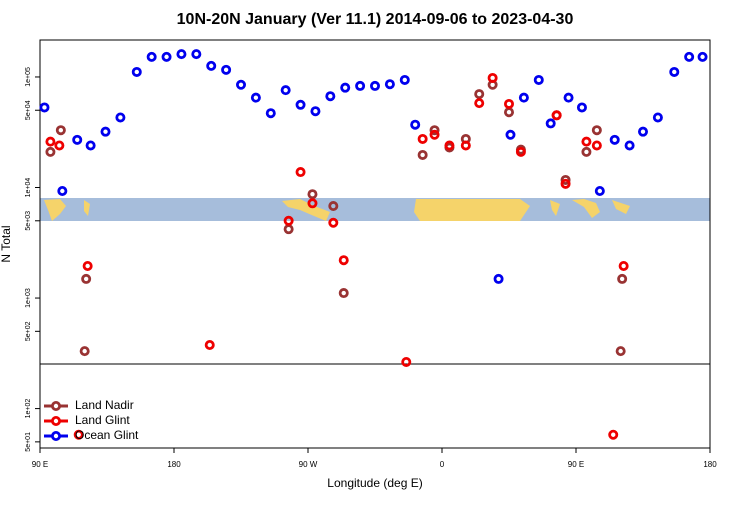 The height and width of the screenshot is (505, 750). What do you see at coordinates (102, 420) in the screenshot?
I see `legend-label: Land Glint` at bounding box center [102, 420].